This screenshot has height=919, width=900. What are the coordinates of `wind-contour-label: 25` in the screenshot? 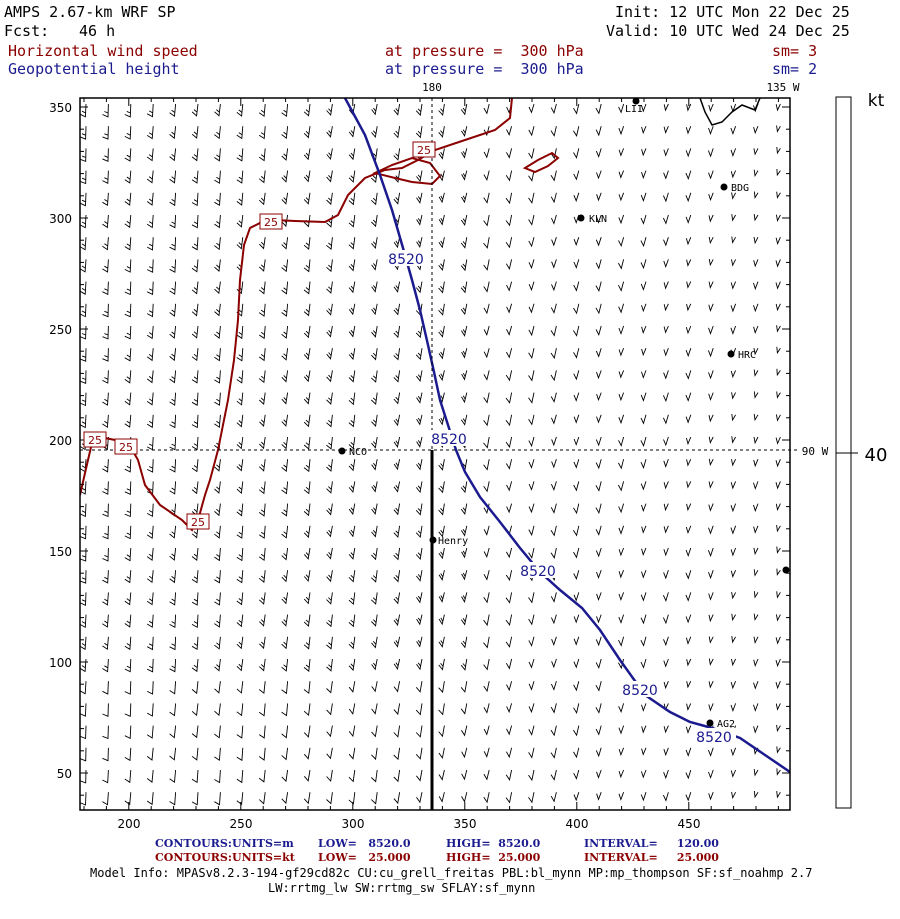 It's located at (271, 222).